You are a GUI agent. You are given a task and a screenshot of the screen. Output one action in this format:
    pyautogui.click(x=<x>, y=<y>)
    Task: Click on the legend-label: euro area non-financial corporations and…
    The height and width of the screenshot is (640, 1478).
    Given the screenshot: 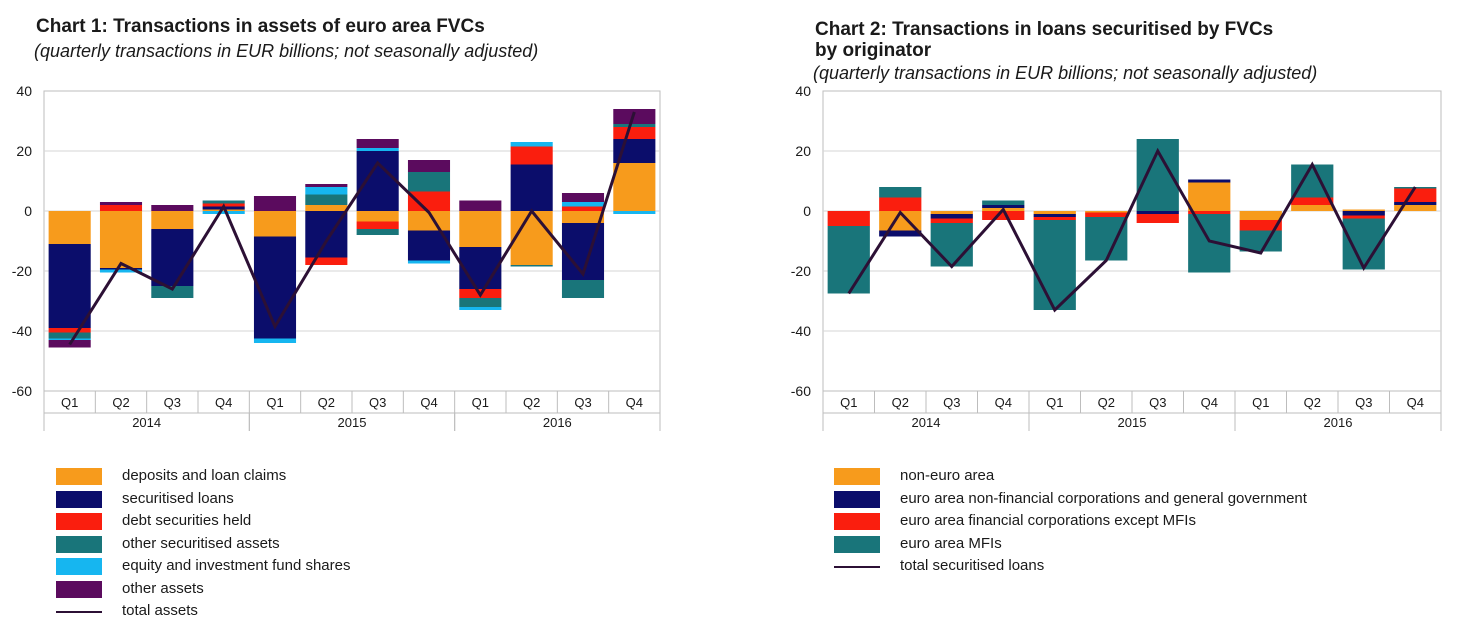 What is the action you would take?
    pyautogui.click(x=1103, y=498)
    